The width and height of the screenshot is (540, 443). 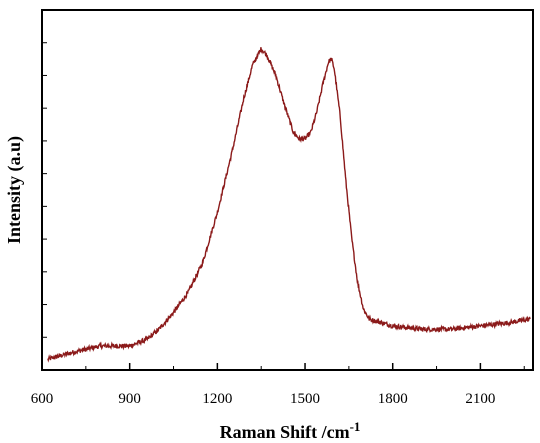 I want to click on x-axis-title-superscript: -1, so click(x=355, y=426).